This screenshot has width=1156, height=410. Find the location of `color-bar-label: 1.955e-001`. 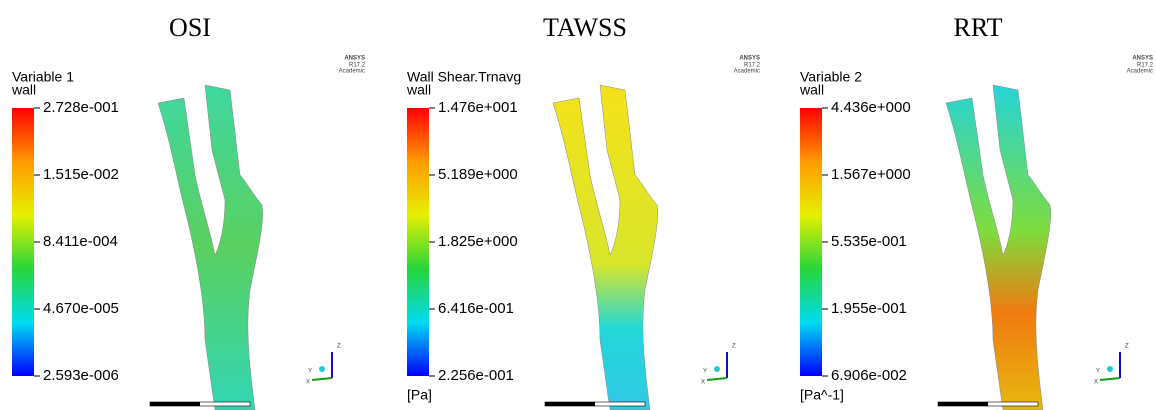

color-bar-label: 1.955e-001 is located at coordinates (869, 308).